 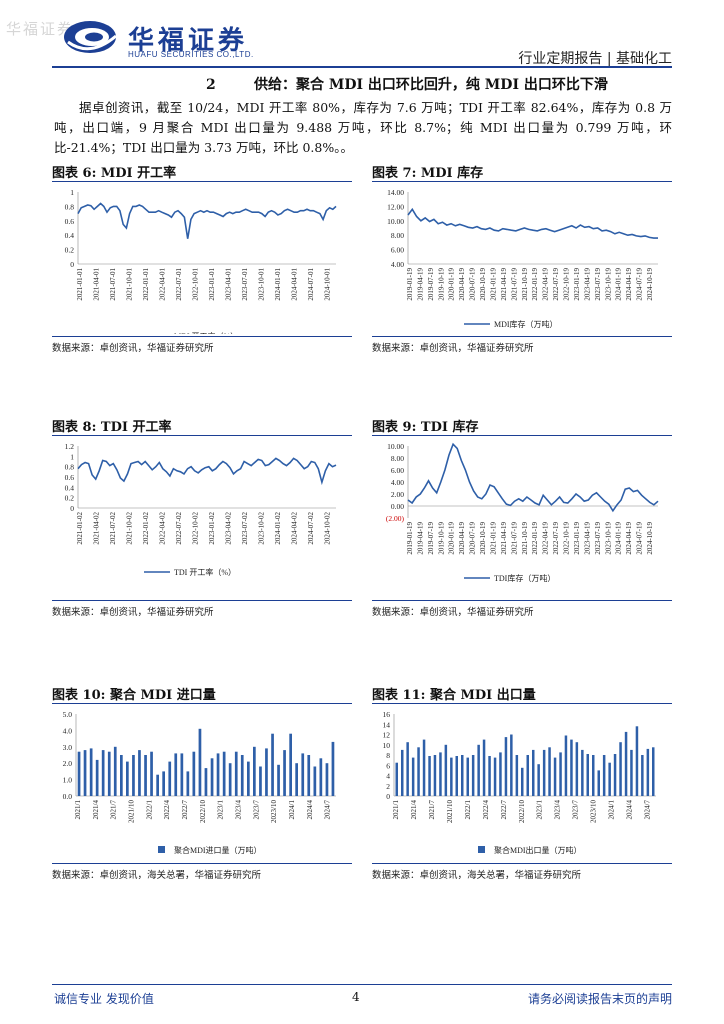 What do you see at coordinates (587, 538) in the screenshot?
I see `x-tick-label: 2023-04-19` at bounding box center [587, 538].